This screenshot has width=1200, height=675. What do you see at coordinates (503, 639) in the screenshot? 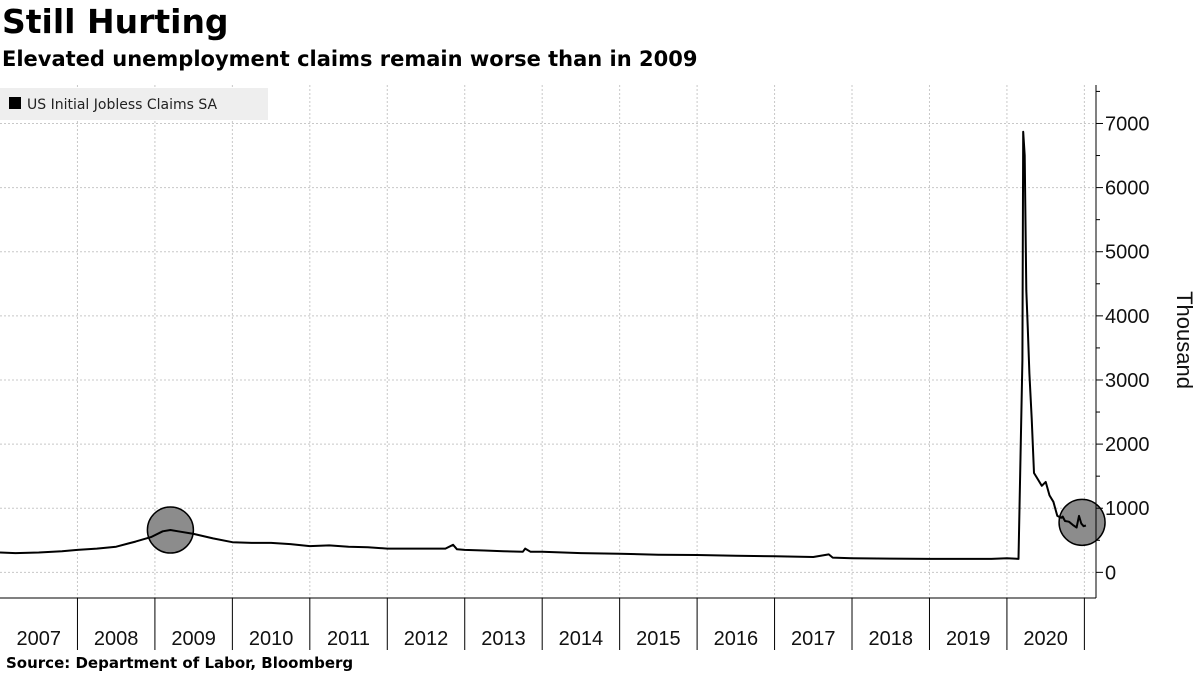
I see `x-tick-label: 2013` at bounding box center [503, 639].